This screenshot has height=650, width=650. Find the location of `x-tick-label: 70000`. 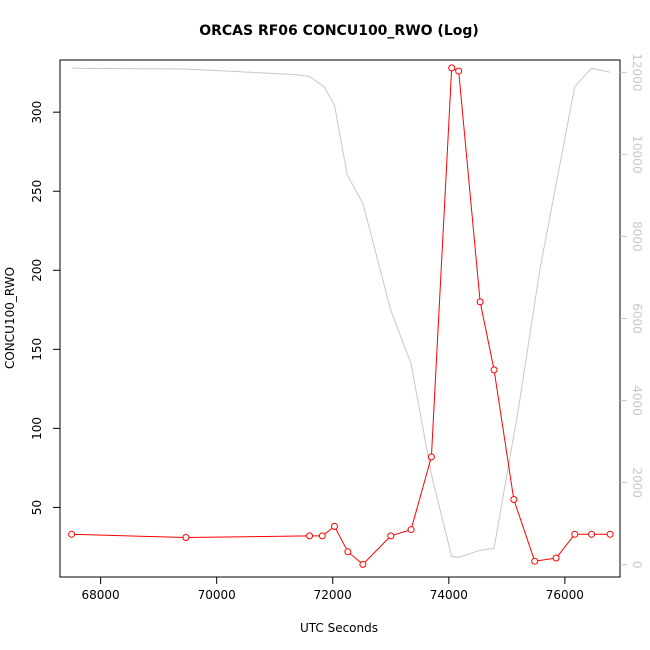

x-tick-label: 70000 is located at coordinates (217, 595).